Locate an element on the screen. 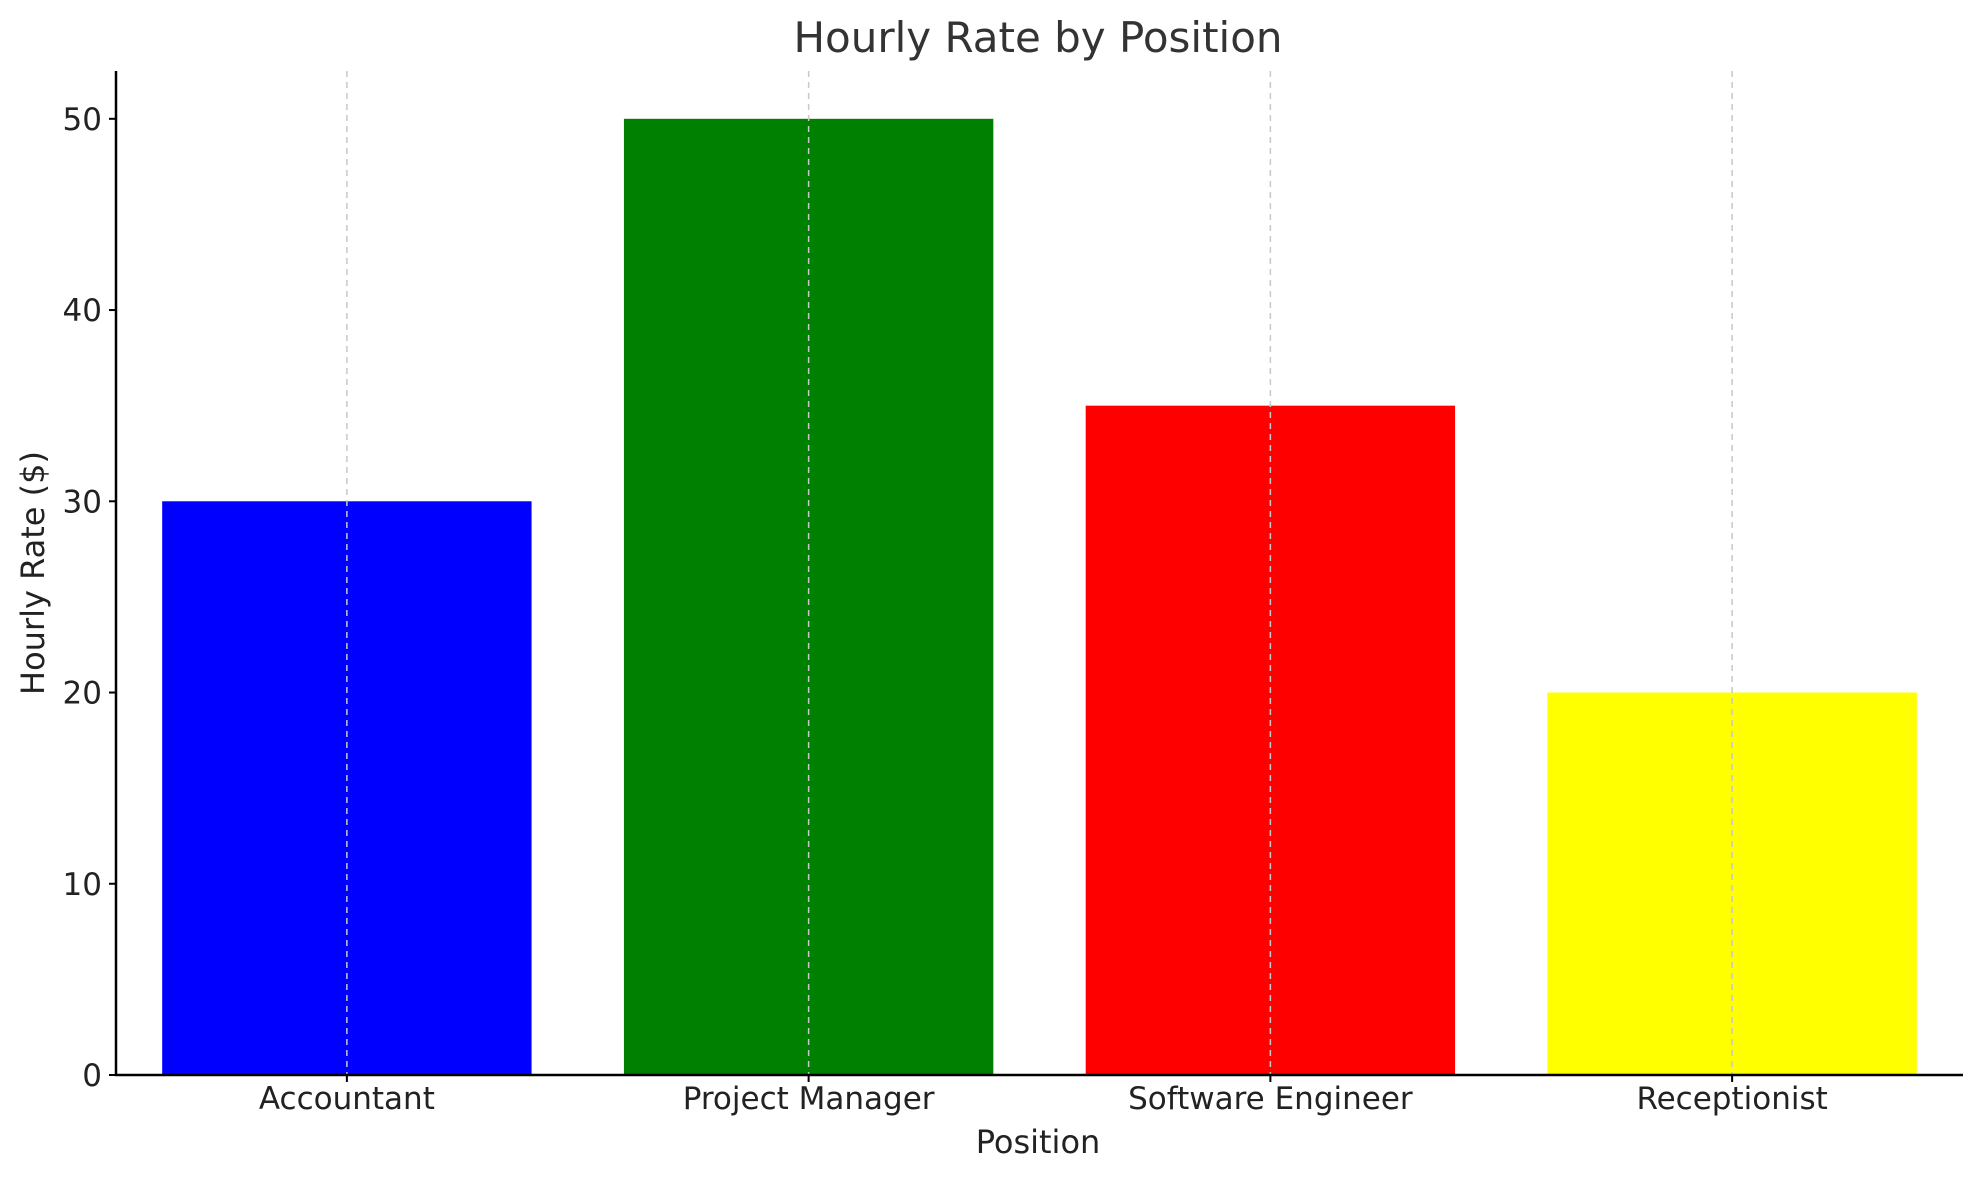 The image size is (1979, 1180). y-tick-label: 50 is located at coordinates (82, 120).